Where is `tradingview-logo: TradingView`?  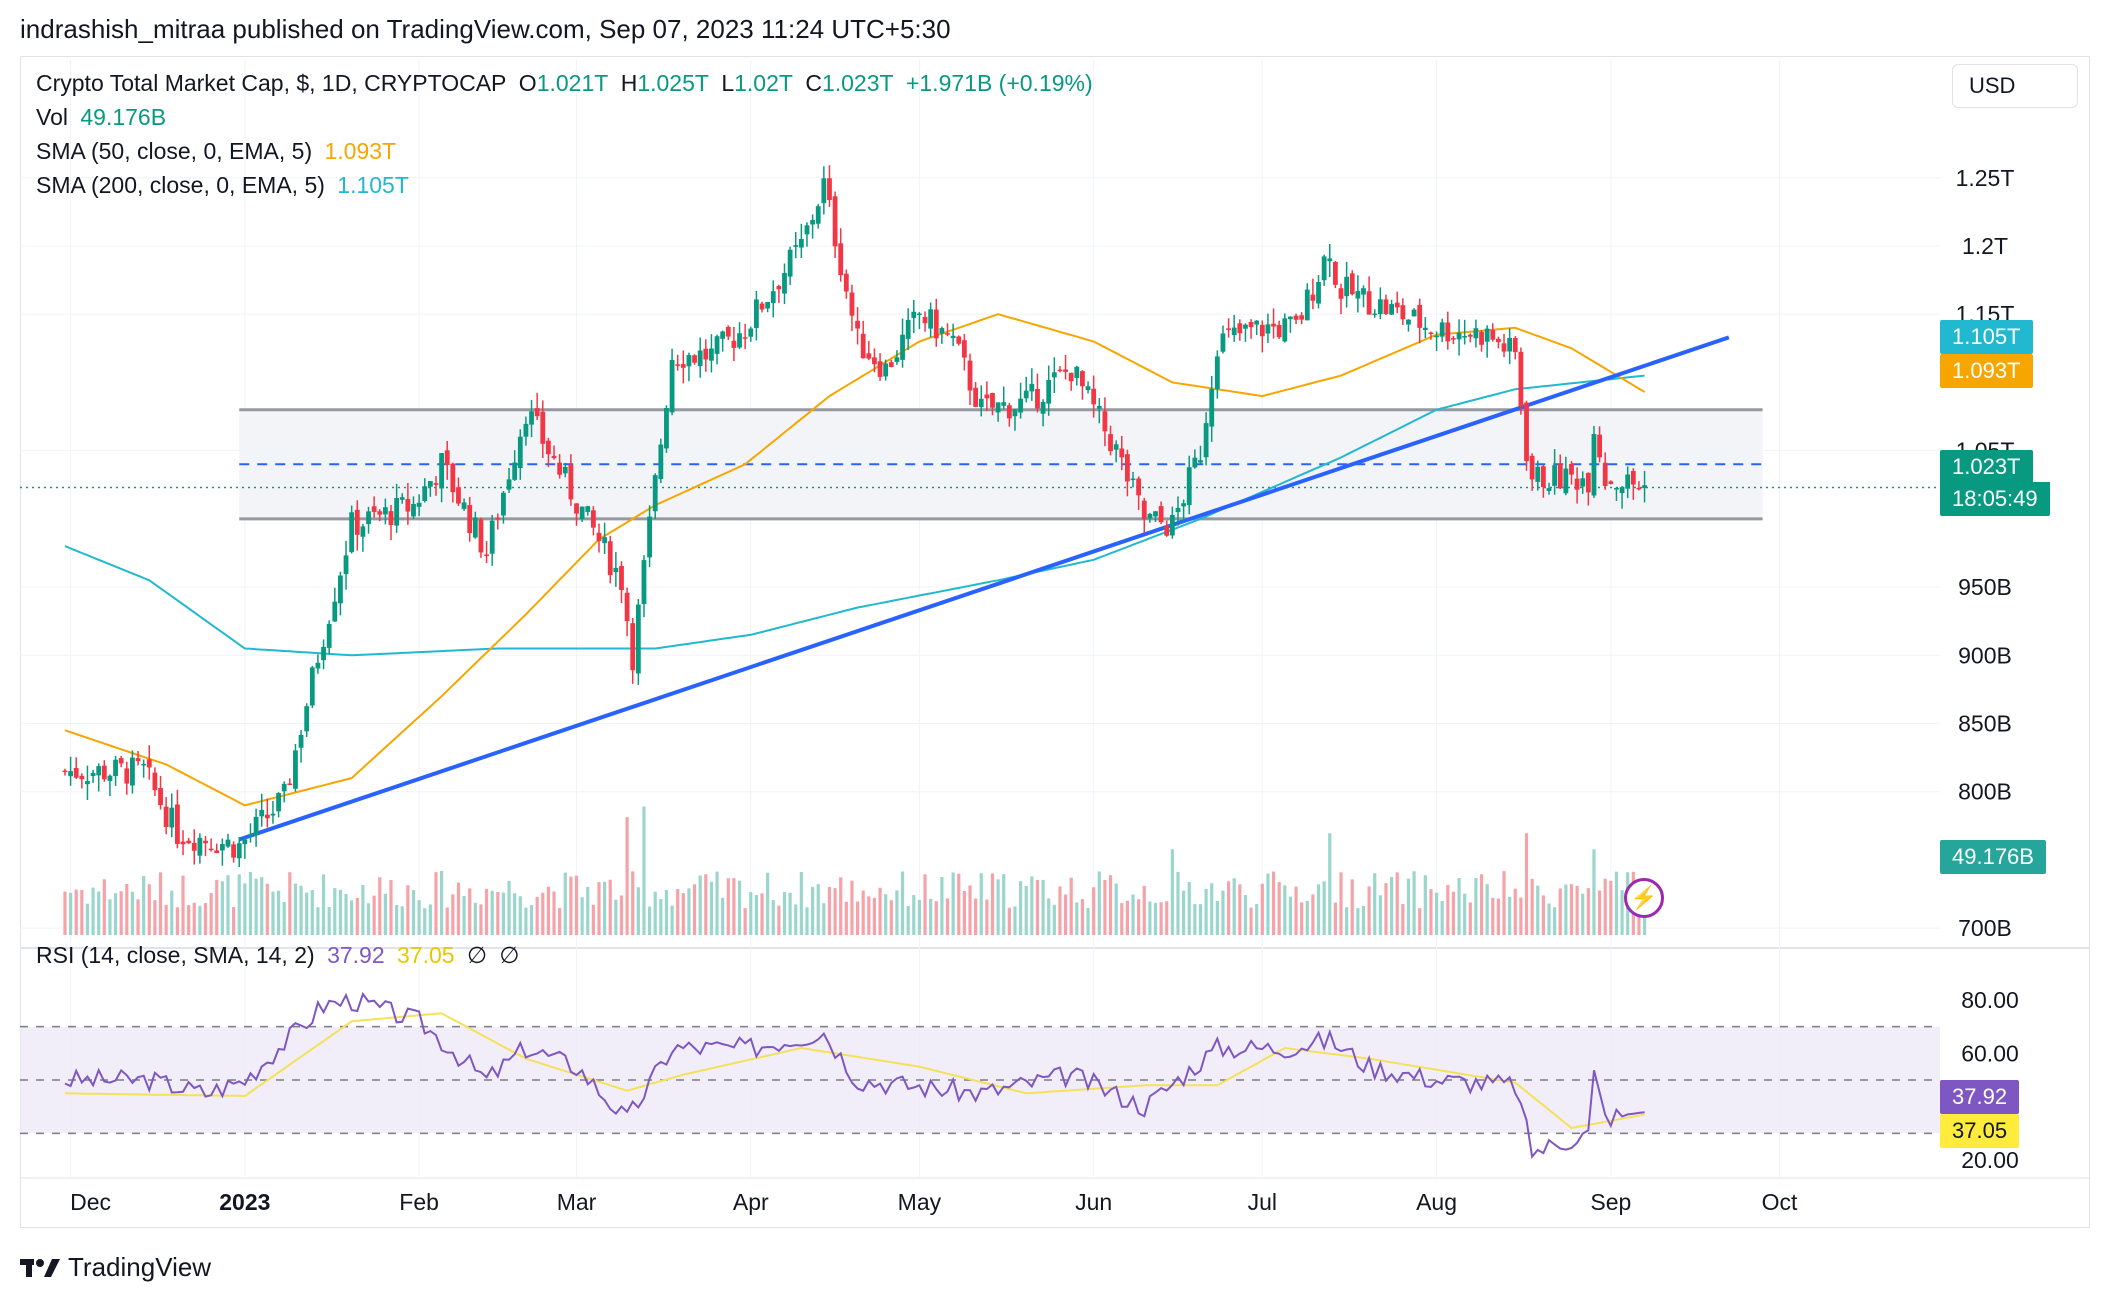
tradingview-logo: TradingView is located at coordinates (115, 1267).